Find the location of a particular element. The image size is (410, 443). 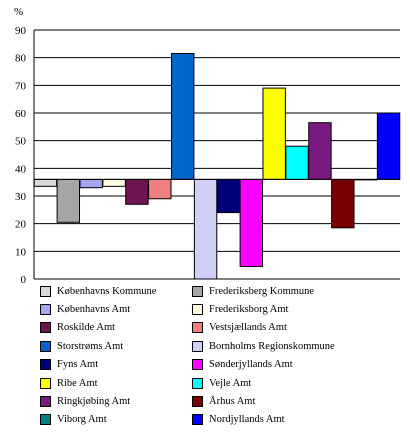

y-tick-label: 70 is located at coordinates (21, 86).